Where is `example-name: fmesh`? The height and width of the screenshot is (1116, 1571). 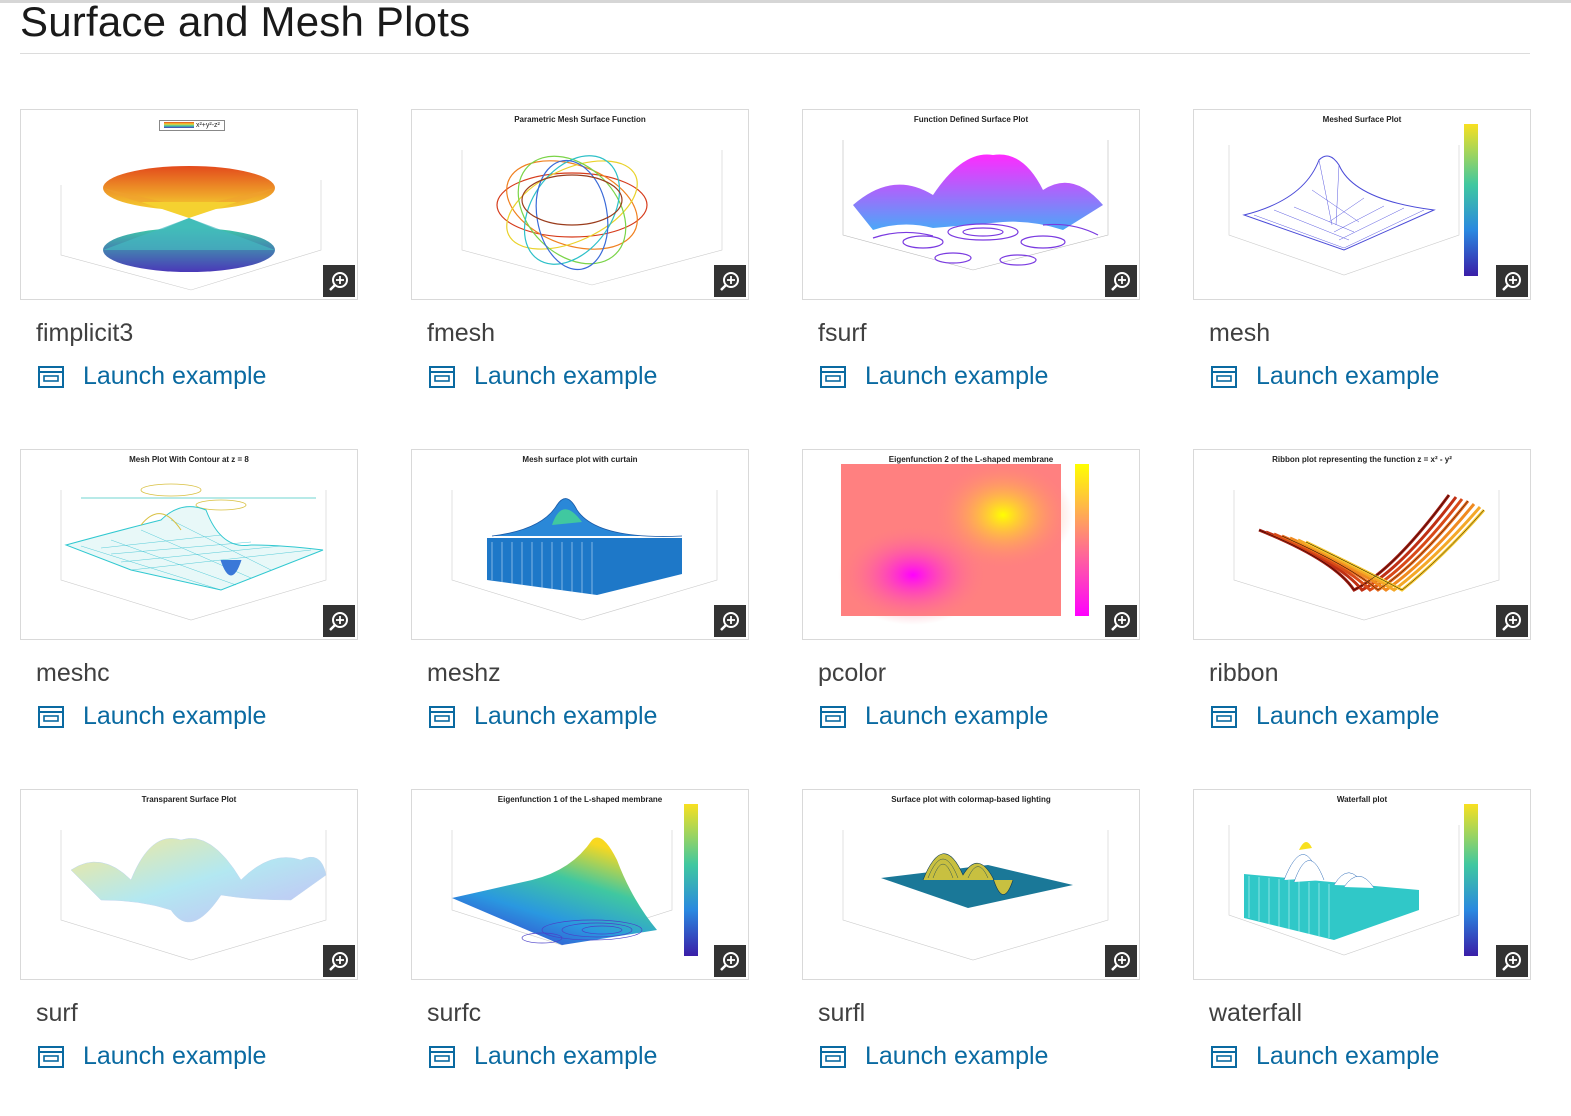 example-name: fmesh is located at coordinates (461, 333).